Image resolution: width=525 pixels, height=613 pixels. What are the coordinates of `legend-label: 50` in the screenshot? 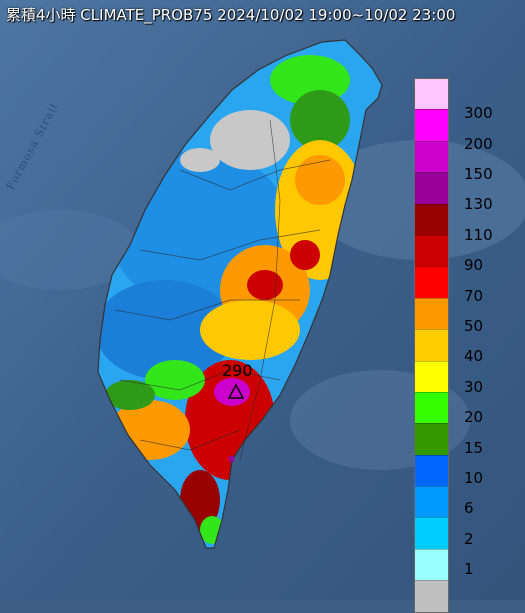 It's located at (474, 326).